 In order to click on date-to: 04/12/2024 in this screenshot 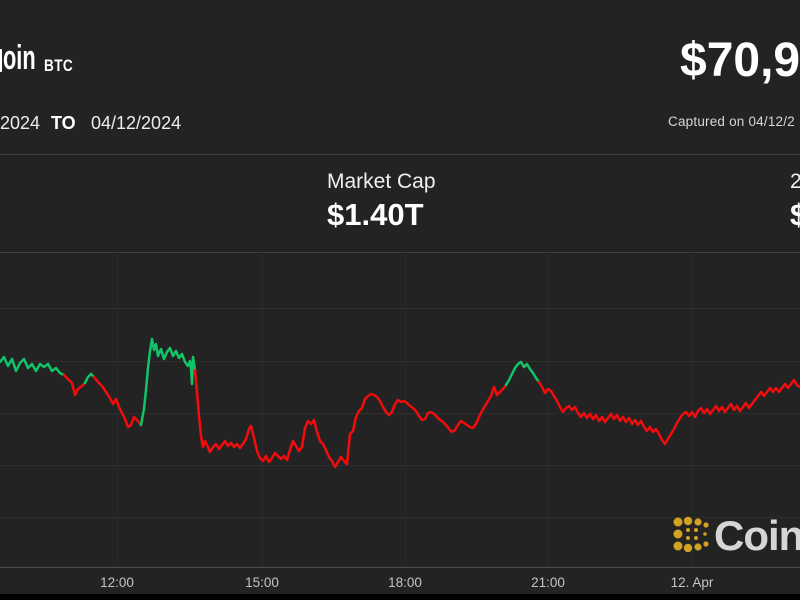, I will do `click(136, 123)`.